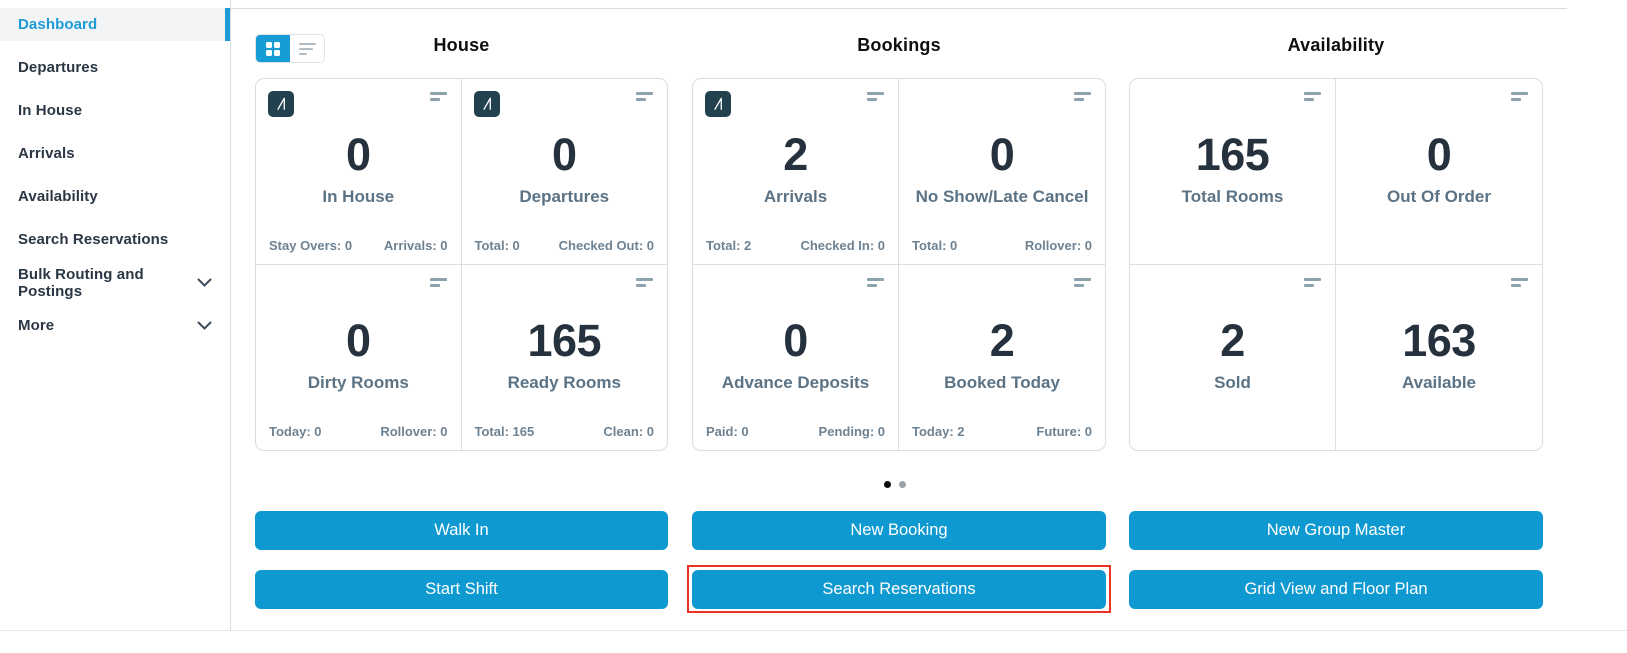 Image resolution: width=1627 pixels, height=653 pixels. I want to click on sidebar-item-departures: Departures, so click(115, 67).